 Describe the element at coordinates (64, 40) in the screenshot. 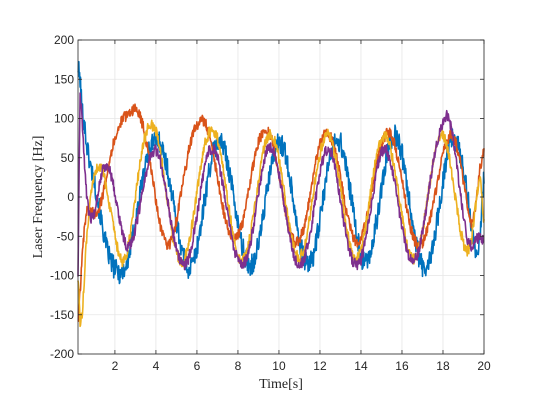

I see `y-tick-label: 200` at that location.